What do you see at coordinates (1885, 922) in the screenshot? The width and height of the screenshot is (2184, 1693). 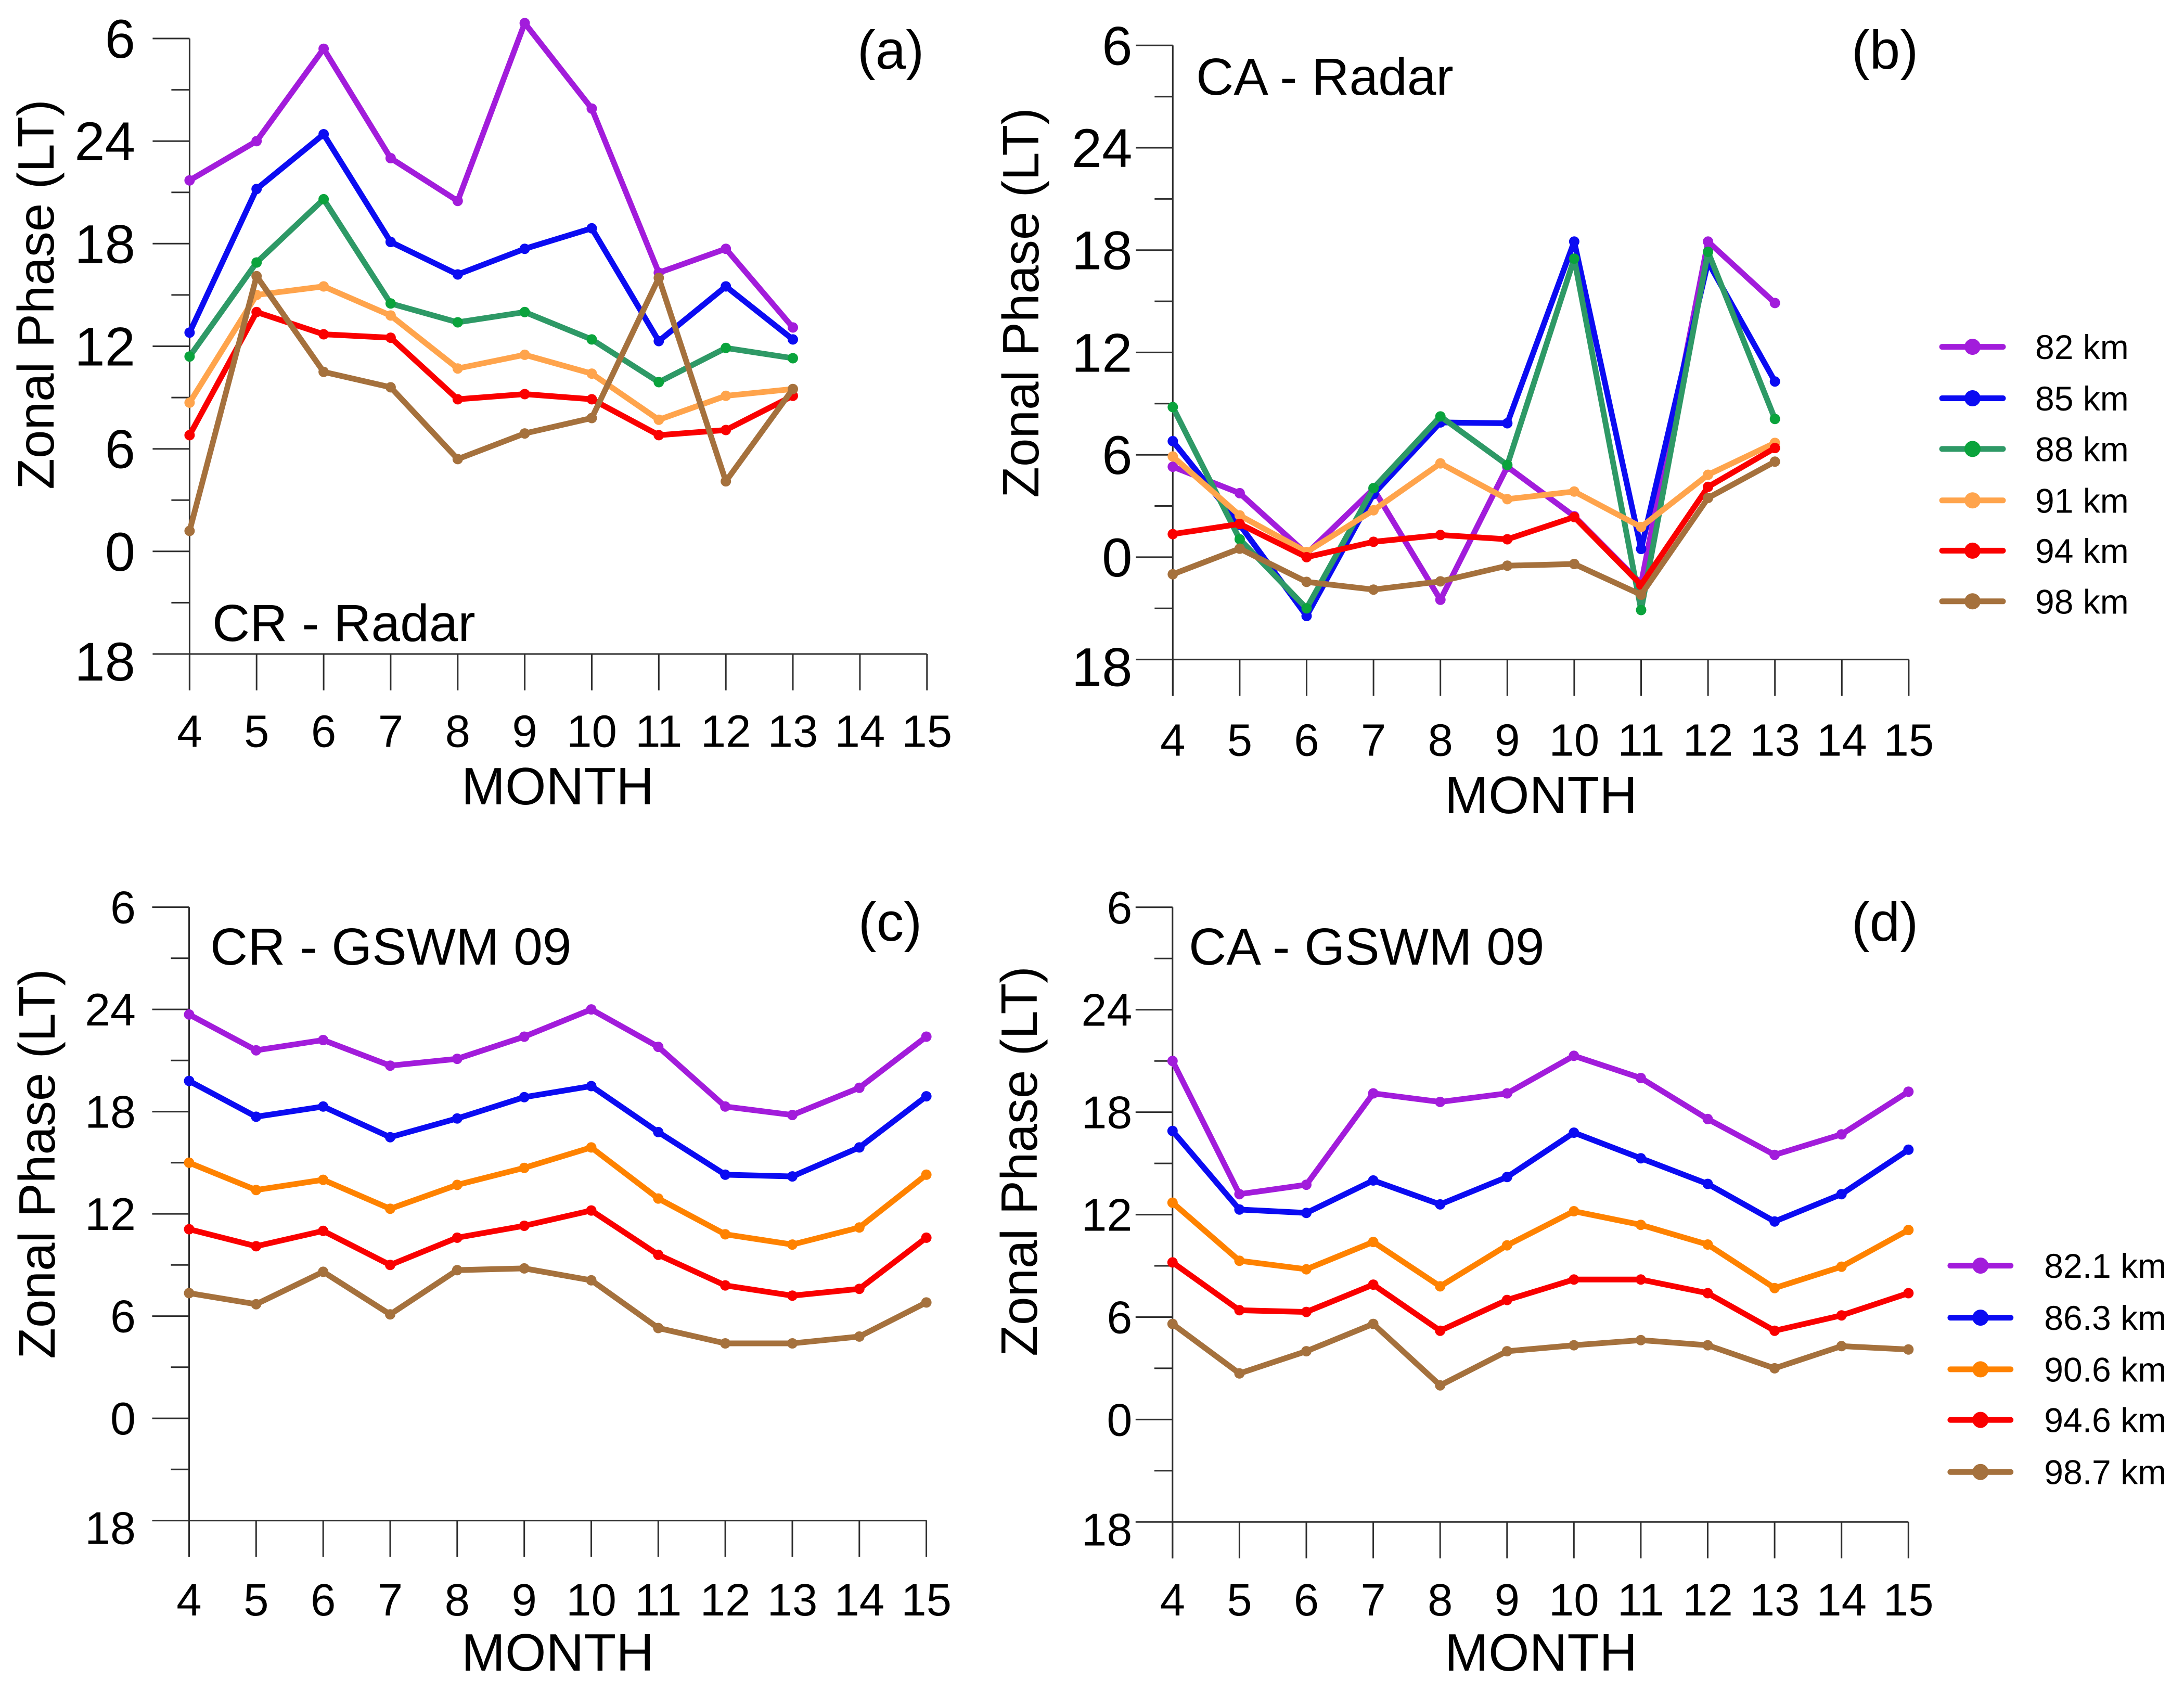 I see `svg-text: (d)` at bounding box center [1885, 922].